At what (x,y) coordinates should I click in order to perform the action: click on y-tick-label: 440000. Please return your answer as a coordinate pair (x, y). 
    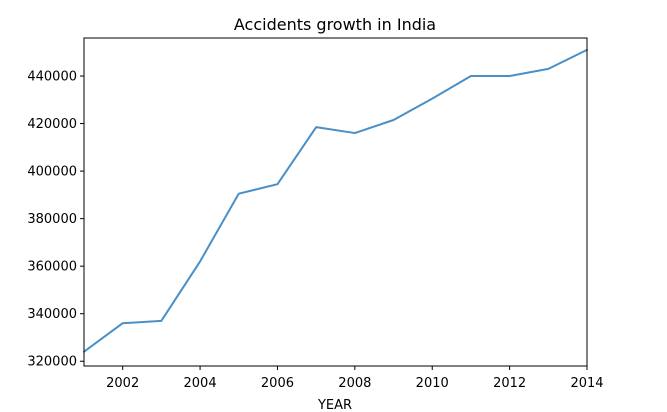
    Looking at the image, I should click on (52, 77).